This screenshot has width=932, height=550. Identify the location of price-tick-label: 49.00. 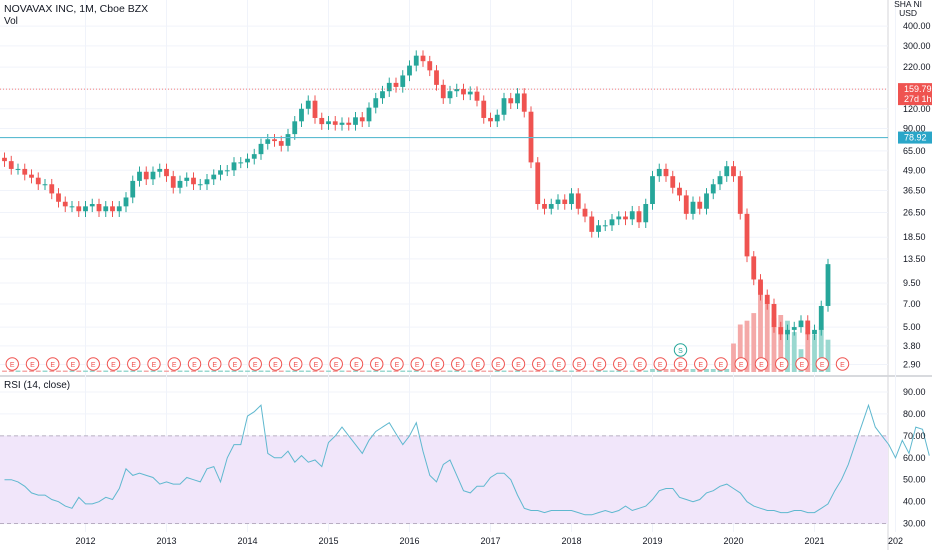
(914, 170).